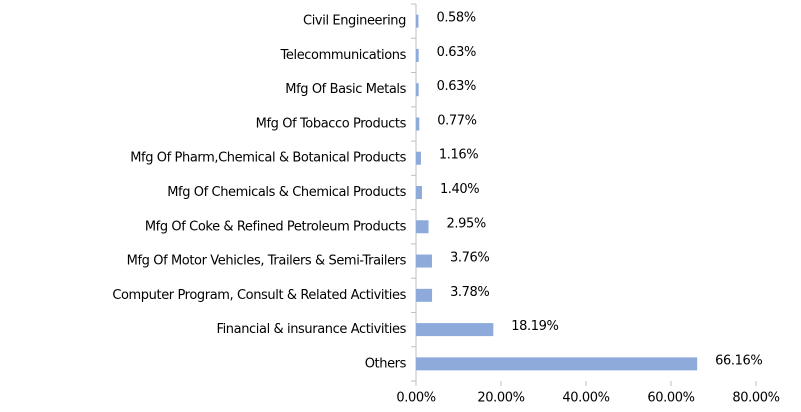  What do you see at coordinates (755, 398) in the screenshot?
I see `x-tick-label: 80.00%` at bounding box center [755, 398].